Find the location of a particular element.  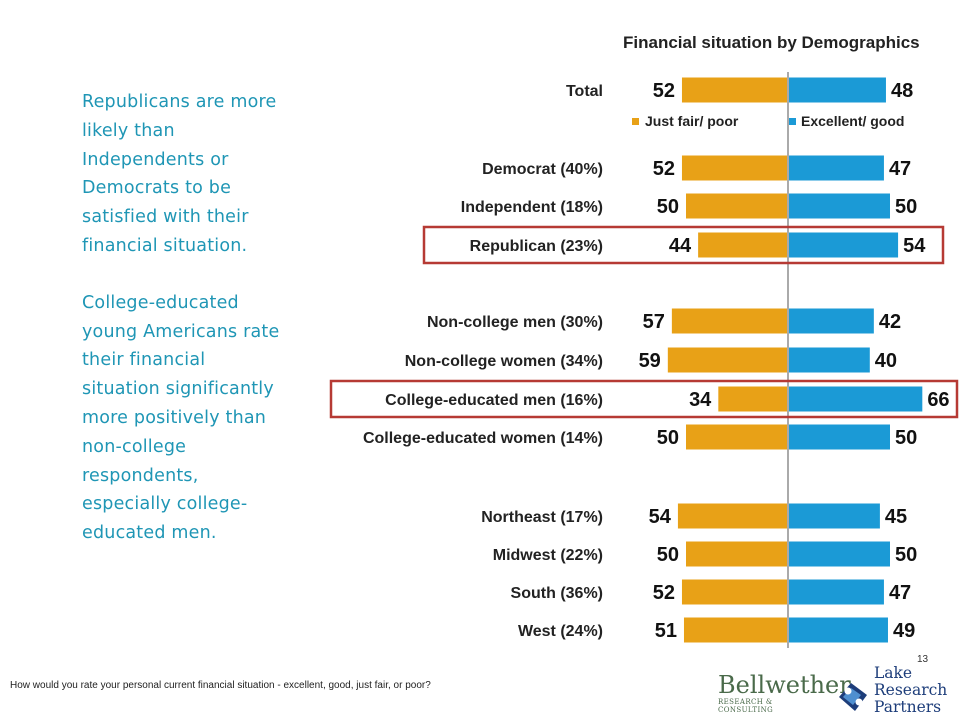

bellwether-logo: Bellwether RESEARCH & CONSULTING is located at coordinates (784, 692).